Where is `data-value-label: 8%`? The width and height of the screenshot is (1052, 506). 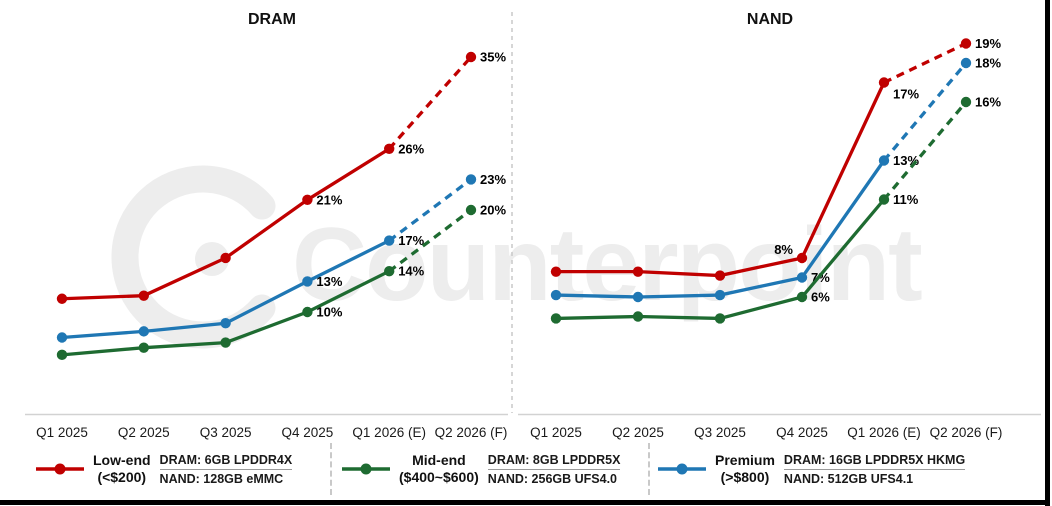 data-value-label: 8% is located at coordinates (783, 249).